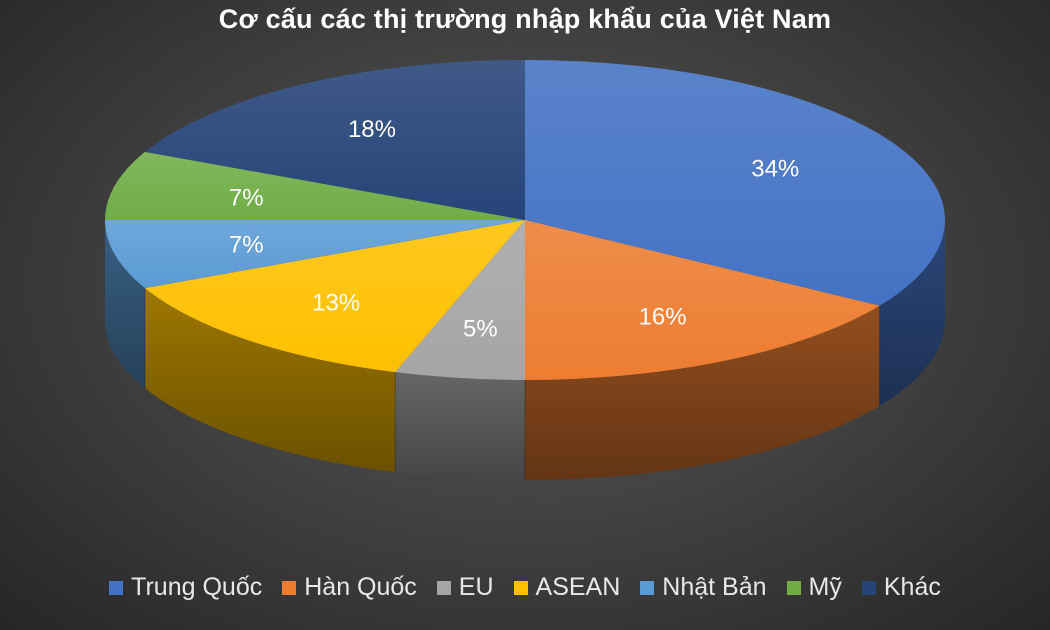  I want to click on data-label-han-quoc: 16%, so click(663, 316).